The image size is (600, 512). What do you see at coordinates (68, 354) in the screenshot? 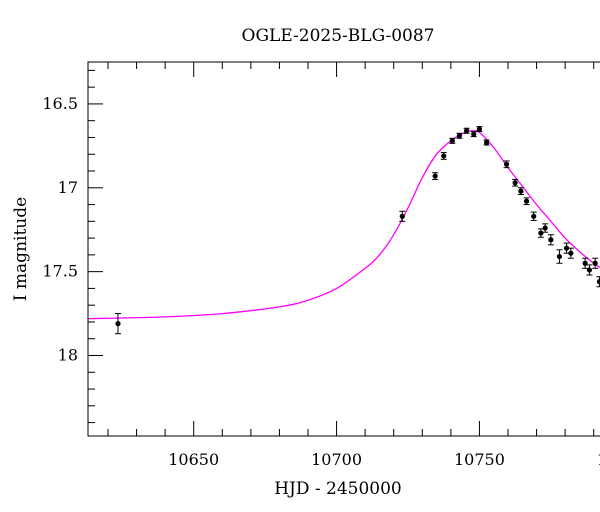
I see `y-tick-label: 18` at bounding box center [68, 354].